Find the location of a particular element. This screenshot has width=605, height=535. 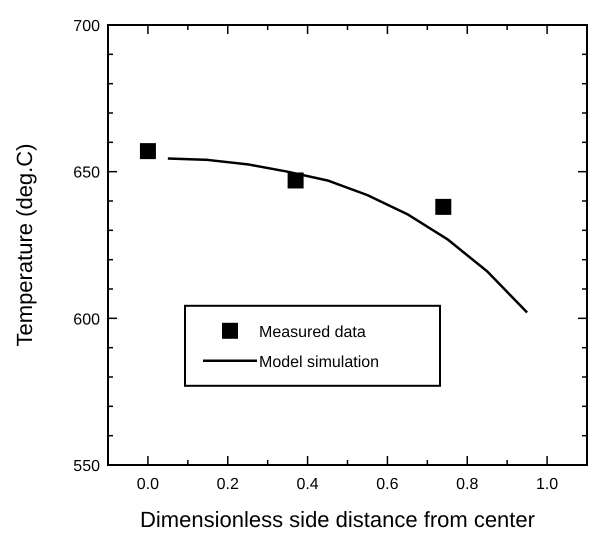

x-tick-label: 0.8 is located at coordinates (467, 484).